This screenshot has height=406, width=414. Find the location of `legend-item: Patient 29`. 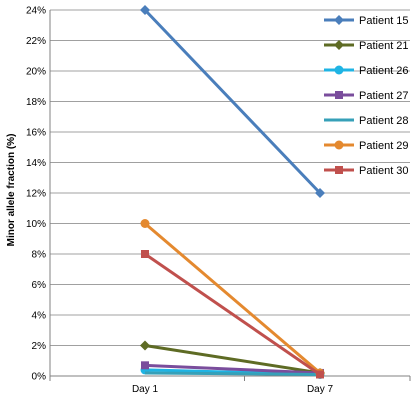

legend-item: Patient 29 is located at coordinates (366, 146).